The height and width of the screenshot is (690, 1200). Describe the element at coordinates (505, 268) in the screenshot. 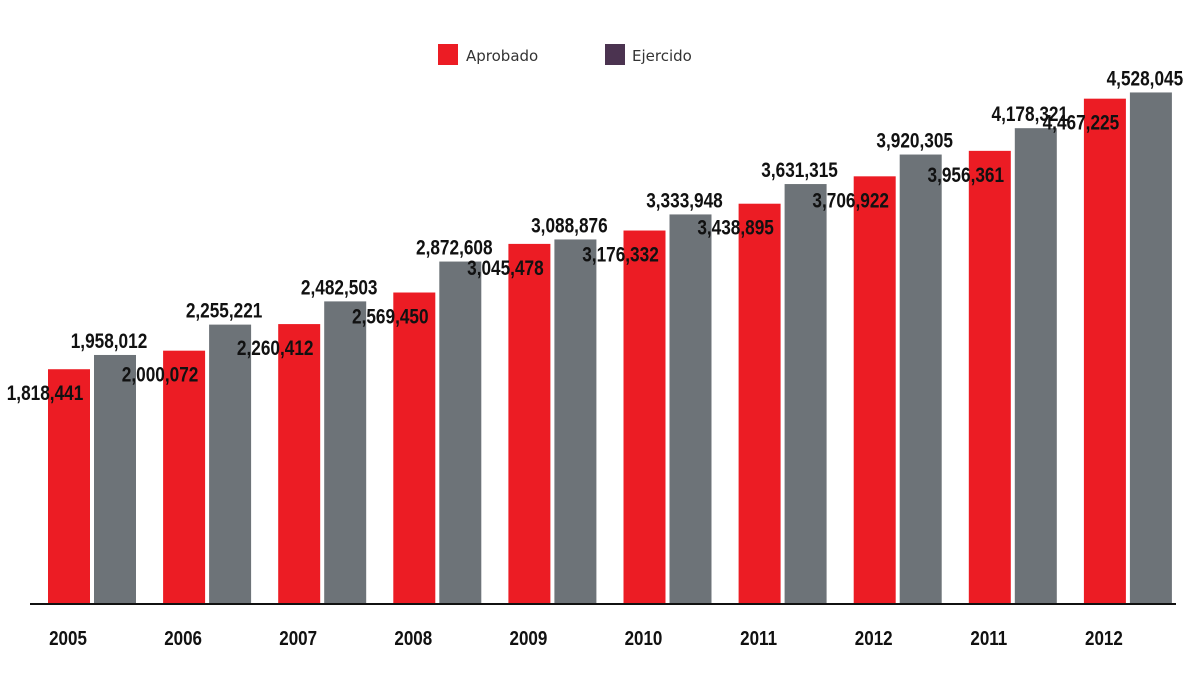

I see `data-label-aprobado-4: 3,045,478` at that location.